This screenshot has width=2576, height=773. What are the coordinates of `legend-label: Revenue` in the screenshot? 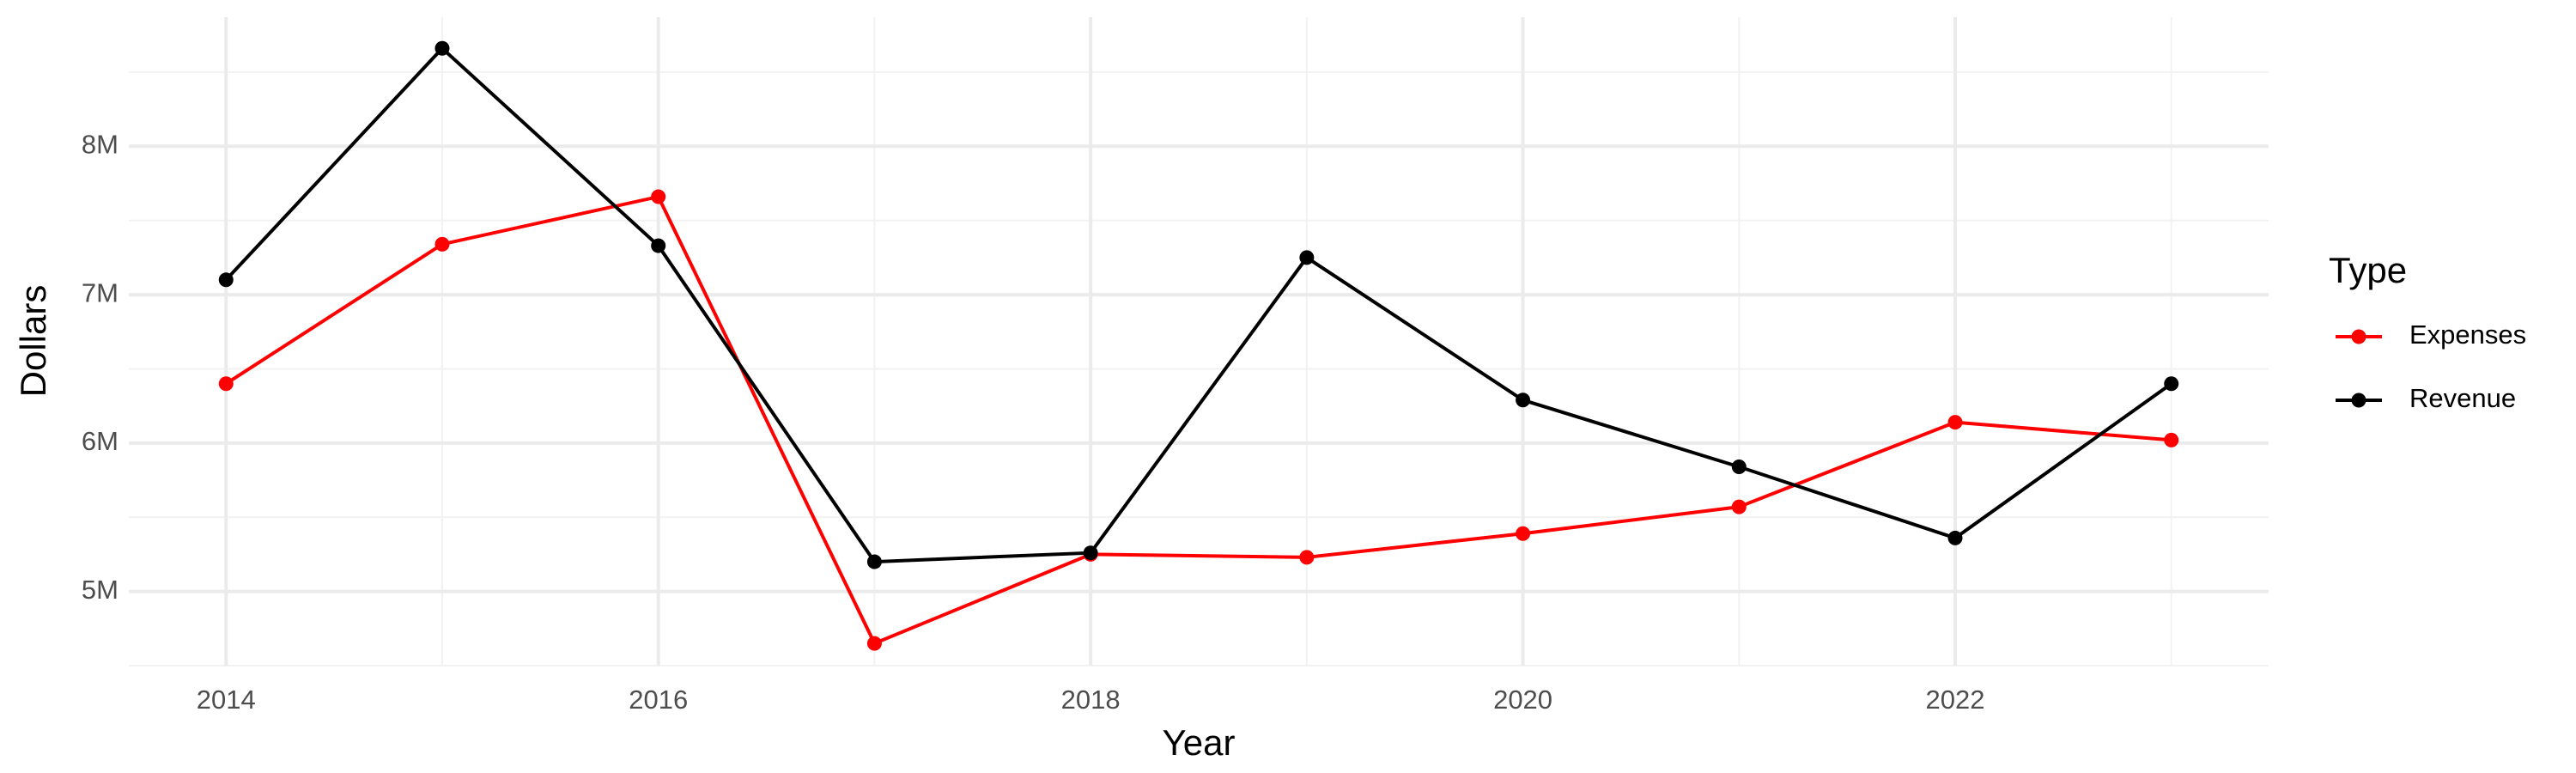 It's located at (2463, 398).